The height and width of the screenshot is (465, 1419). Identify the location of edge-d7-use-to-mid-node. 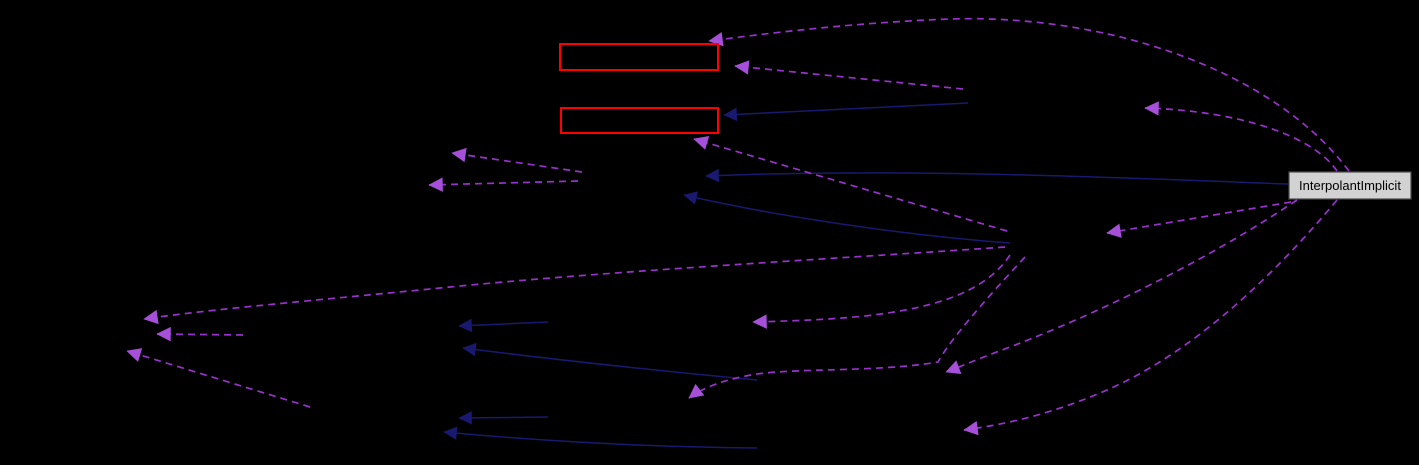
(1121, 286).